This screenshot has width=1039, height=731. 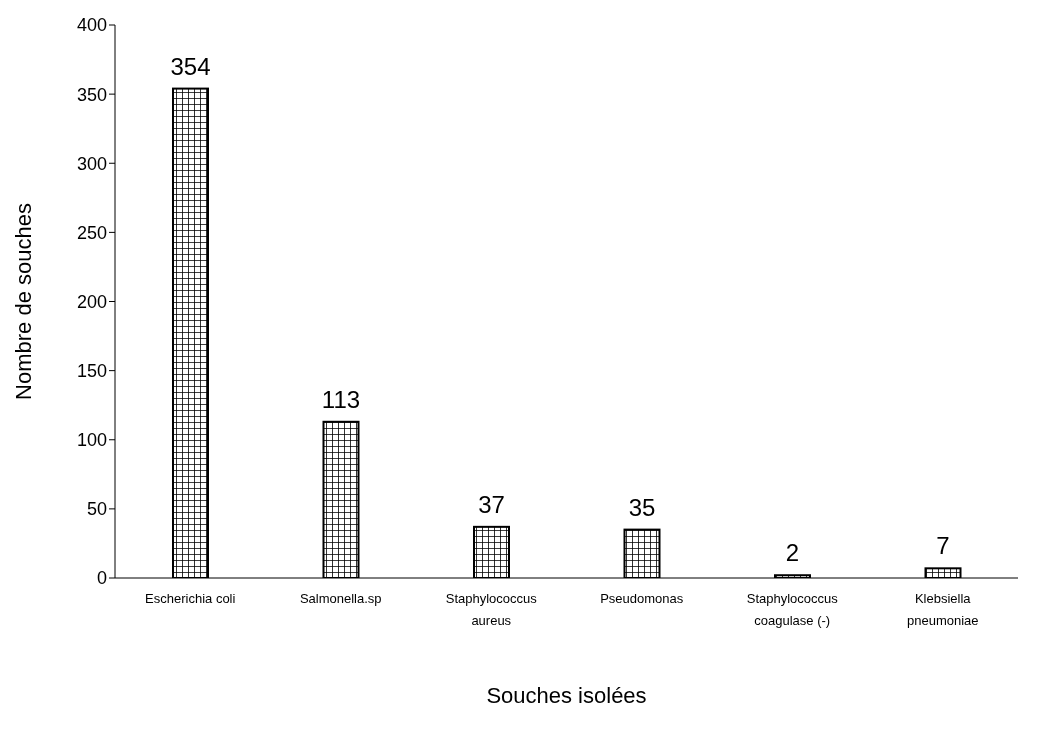 I want to click on x-axis-title: Souches isolées, so click(x=566, y=695).